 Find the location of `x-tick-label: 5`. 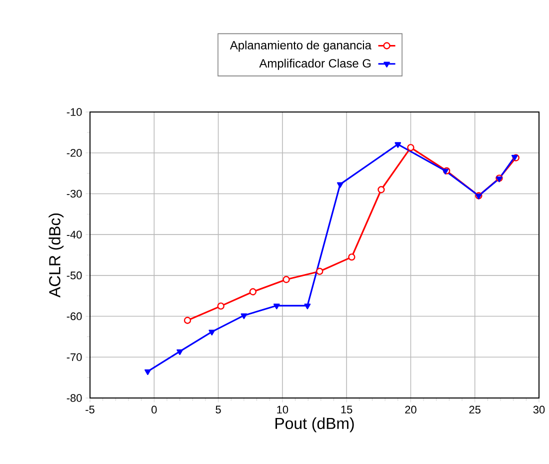

x-tick-label: 5 is located at coordinates (218, 410).